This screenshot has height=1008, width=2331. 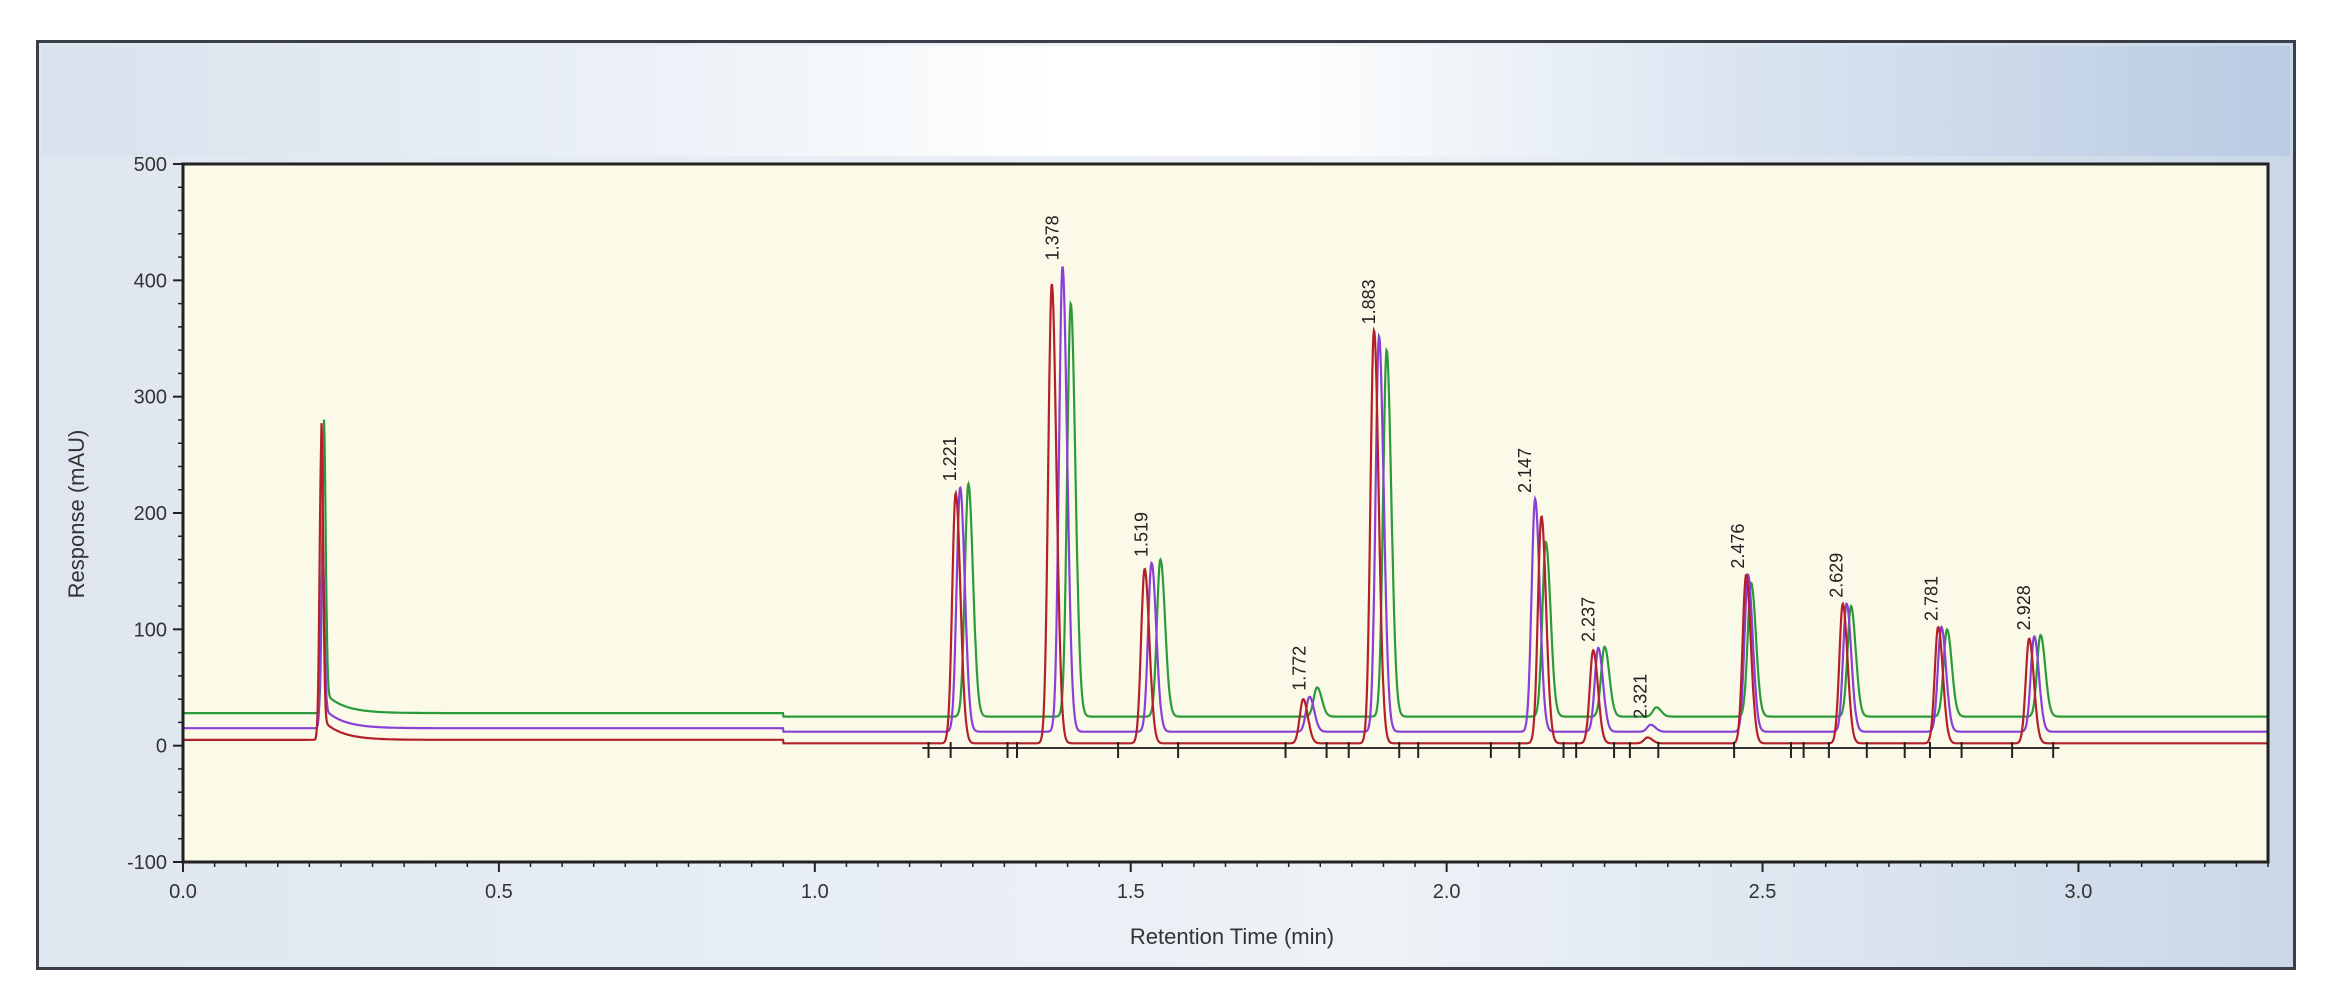 What do you see at coordinates (1588, 619) in the screenshot?
I see `peak-label: 2.237` at bounding box center [1588, 619].